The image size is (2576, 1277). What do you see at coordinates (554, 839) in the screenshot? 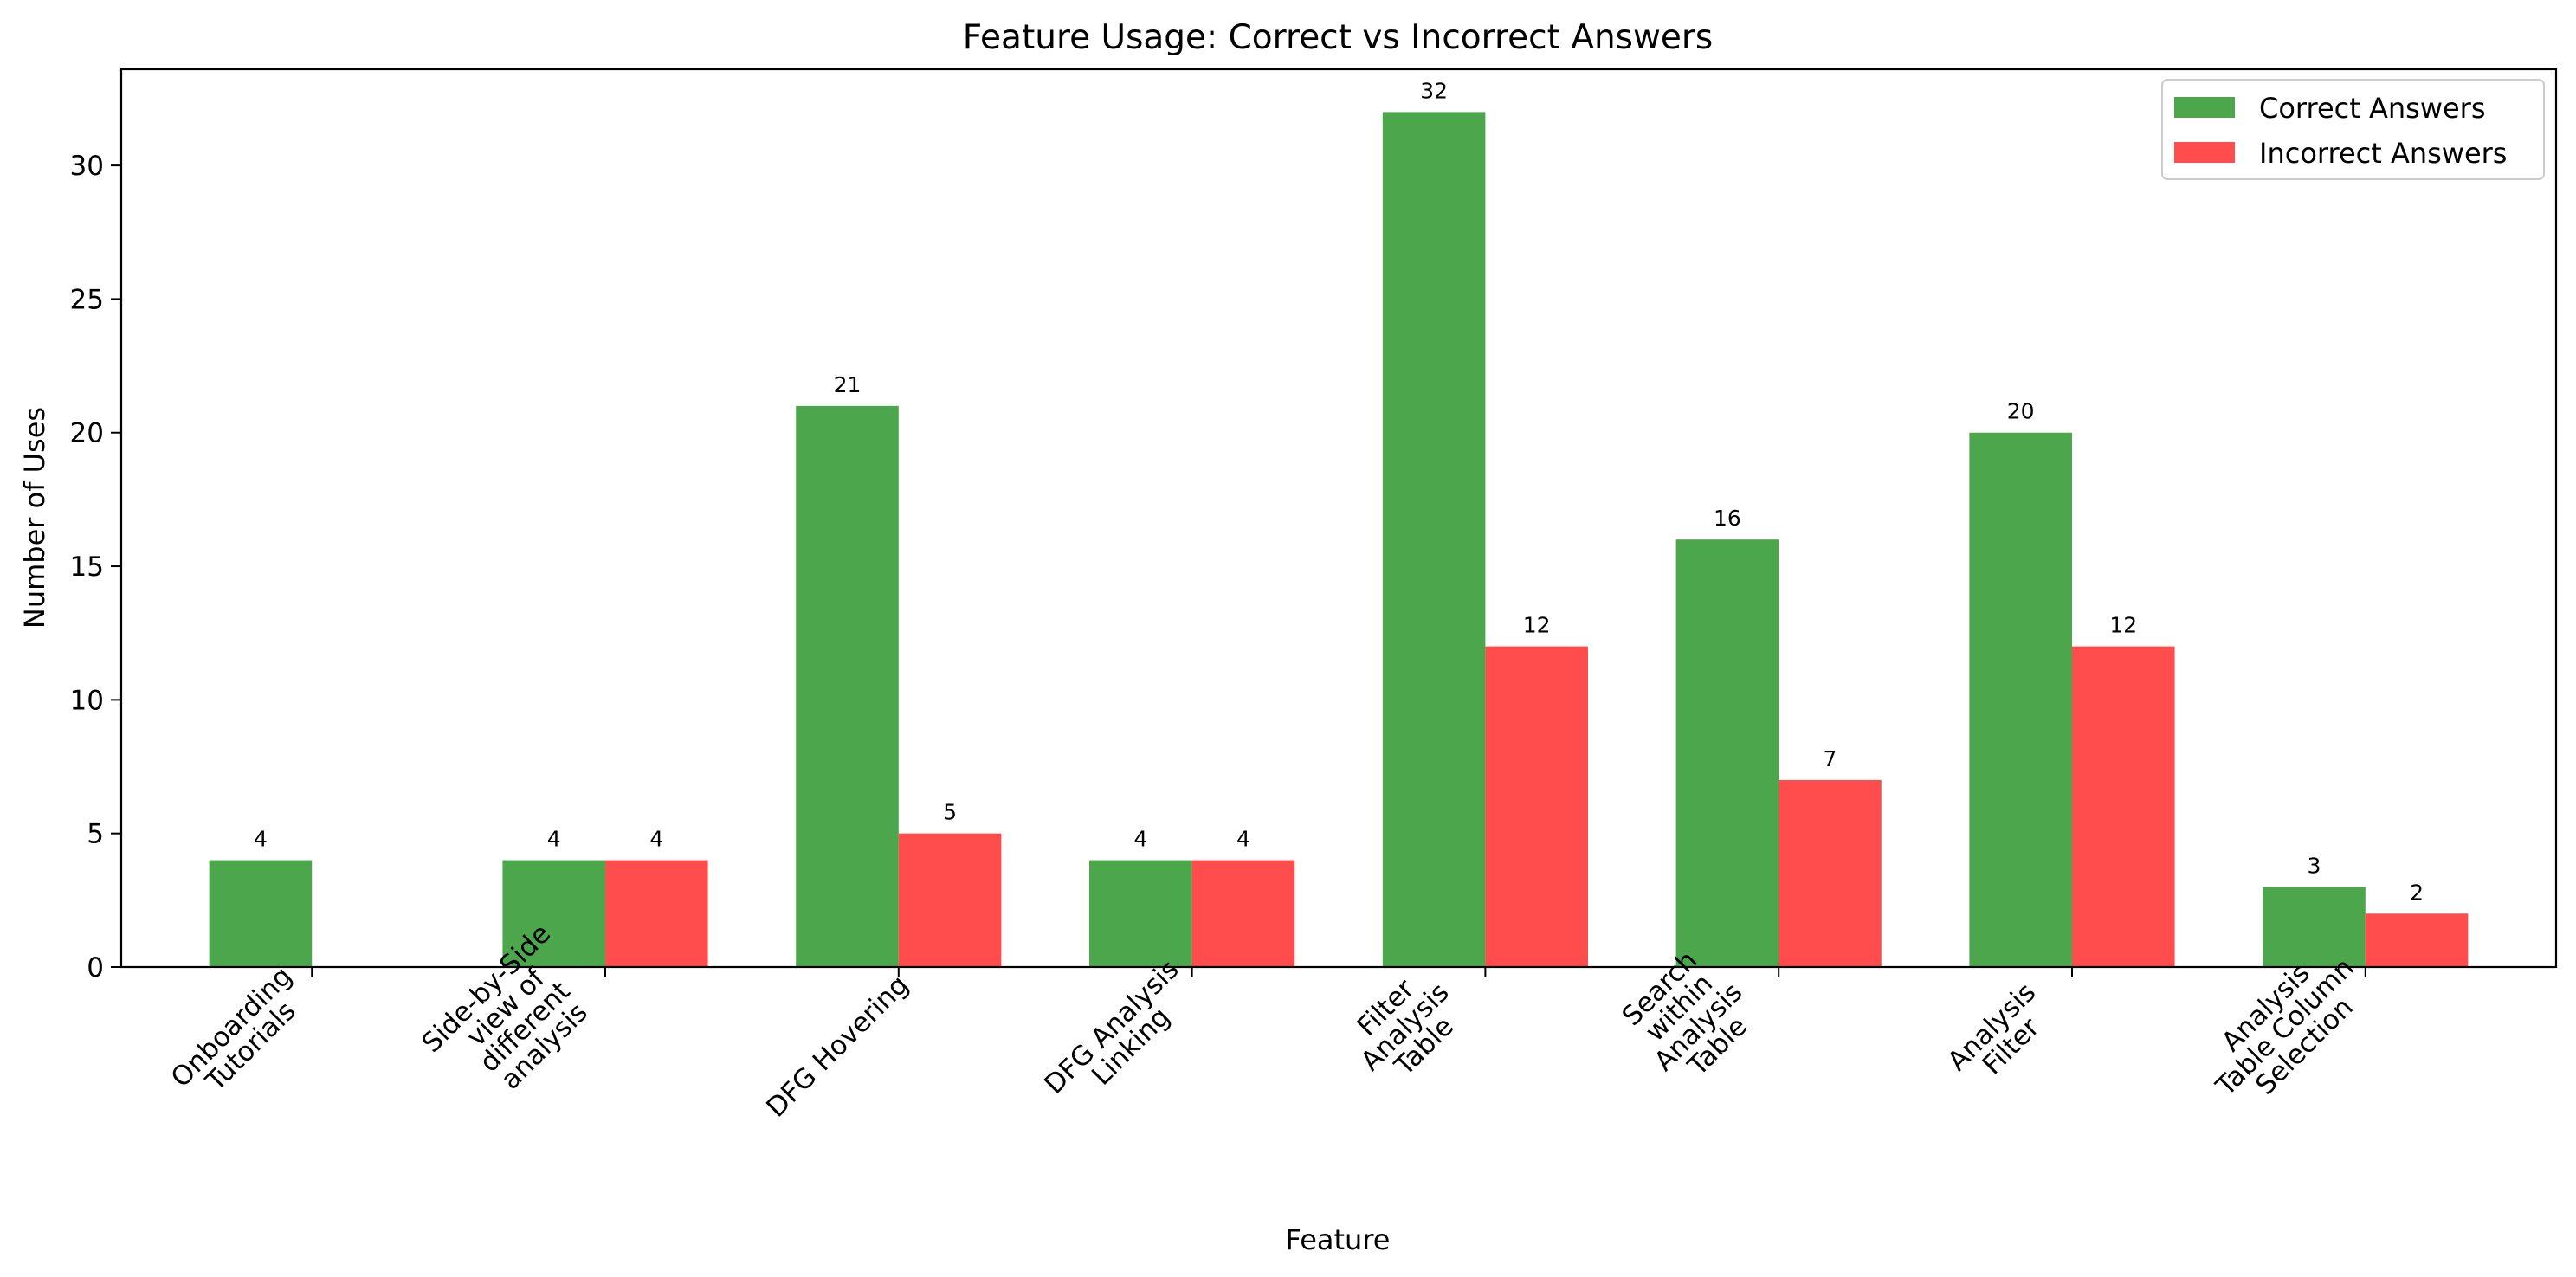
I see `data-label-correct-1: 4` at bounding box center [554, 839].